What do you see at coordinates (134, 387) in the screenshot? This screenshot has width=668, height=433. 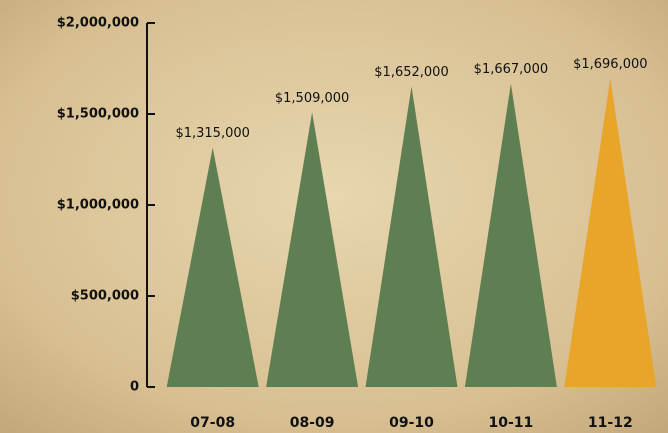 I see `y-tick-label: 0` at bounding box center [134, 387].